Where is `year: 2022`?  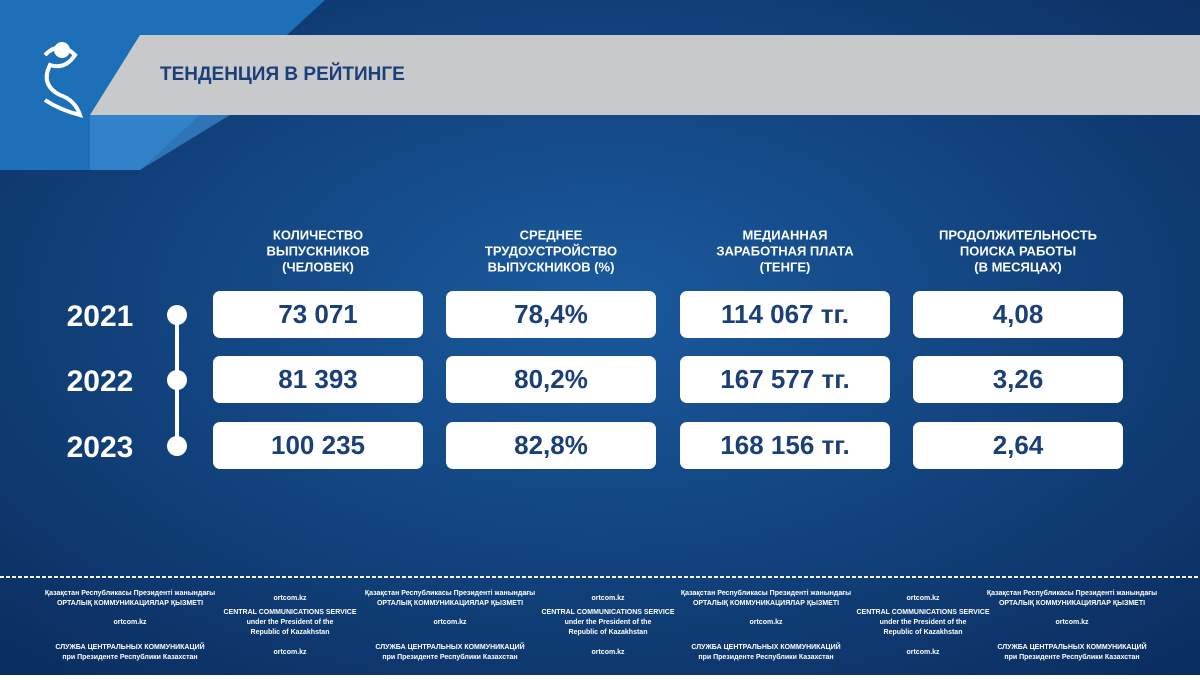
year: 2022 is located at coordinates (100, 381).